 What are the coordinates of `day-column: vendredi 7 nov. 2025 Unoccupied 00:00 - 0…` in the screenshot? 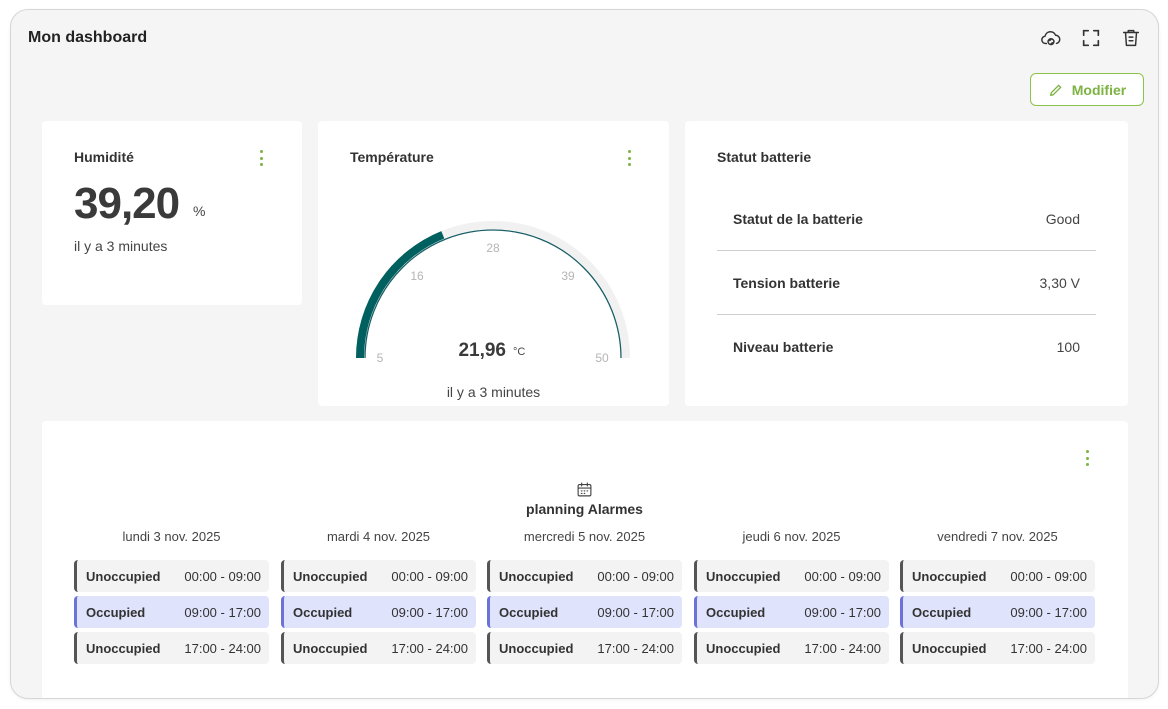 It's located at (997, 596).